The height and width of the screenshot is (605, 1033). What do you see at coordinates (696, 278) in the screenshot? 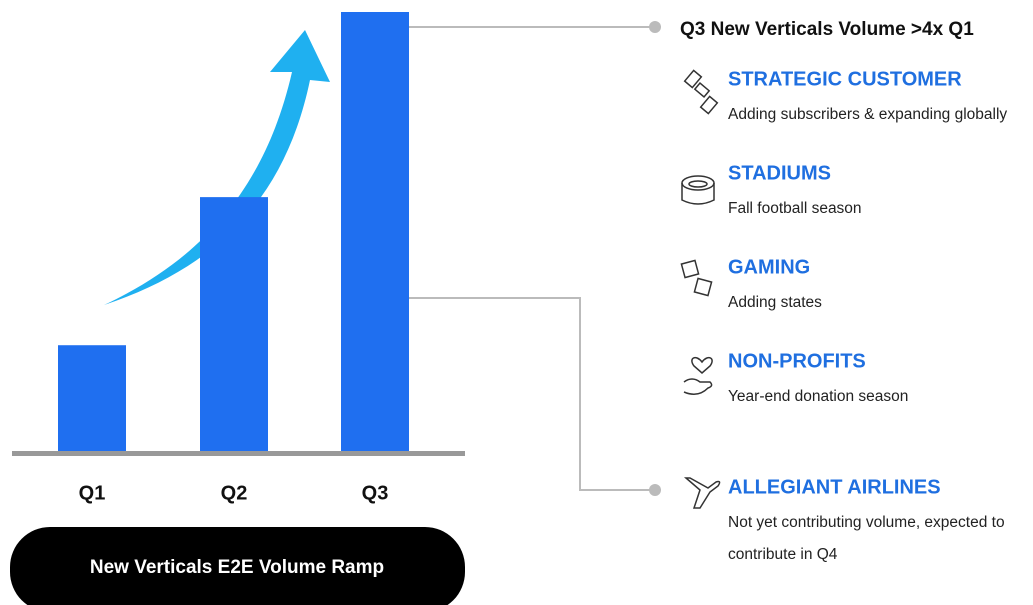
I see `dice-icon` at bounding box center [696, 278].